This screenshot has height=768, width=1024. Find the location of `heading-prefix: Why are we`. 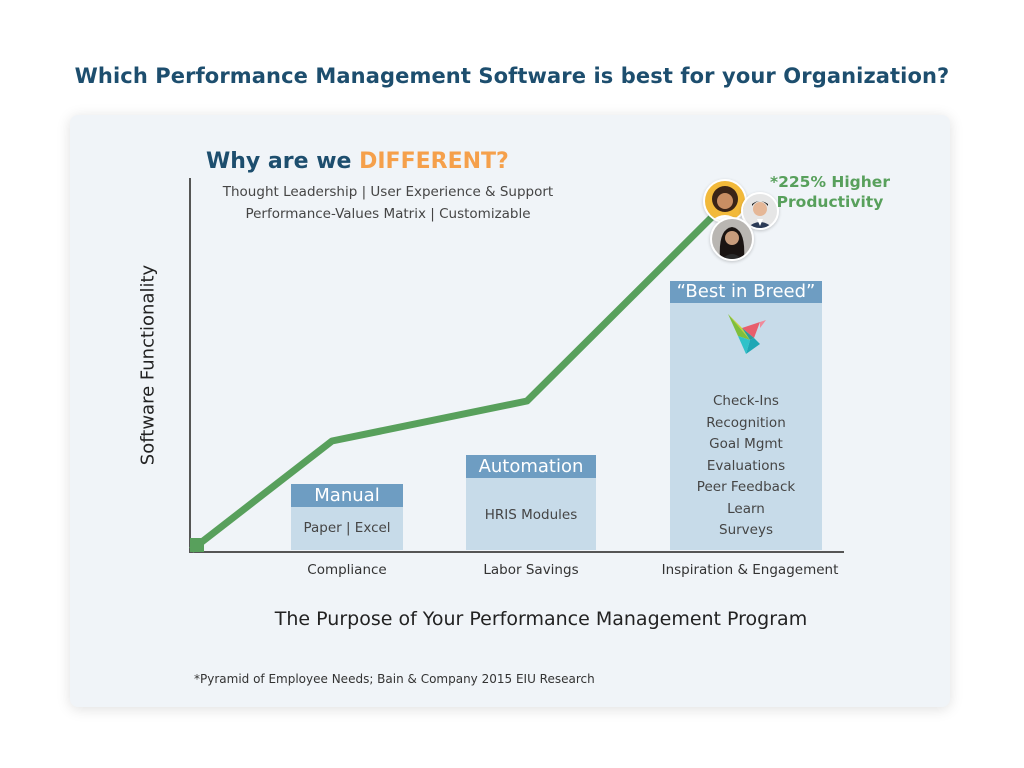

heading-prefix: Why are we is located at coordinates (283, 161).